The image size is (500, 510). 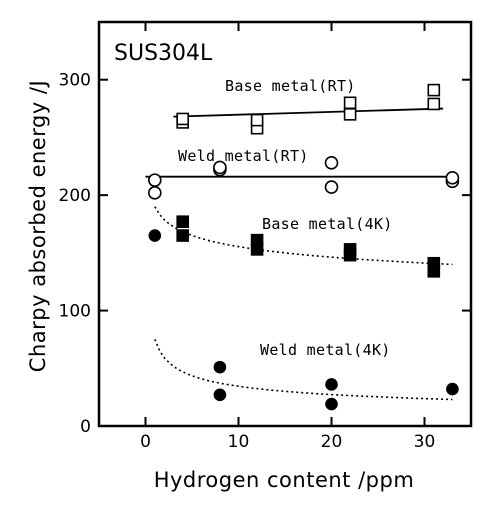 I want to click on x-tick-label: 30, so click(x=425, y=442).